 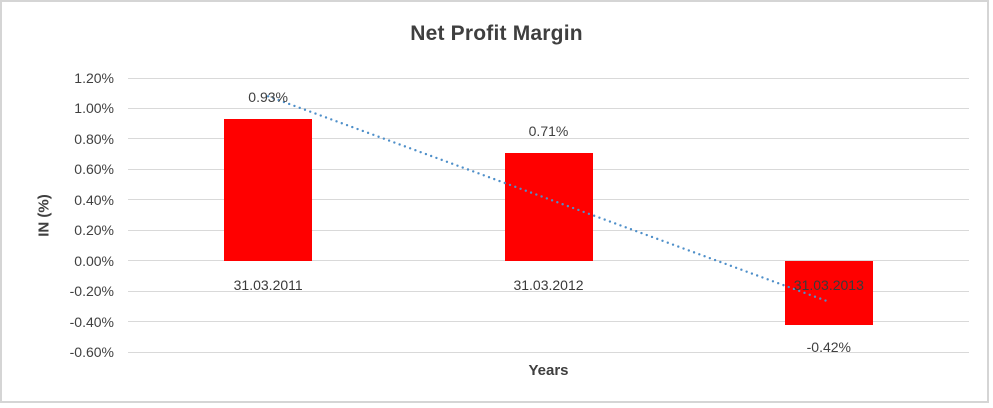 I want to click on y-axis-tick-label: 1.00%, so click(x=94, y=108).